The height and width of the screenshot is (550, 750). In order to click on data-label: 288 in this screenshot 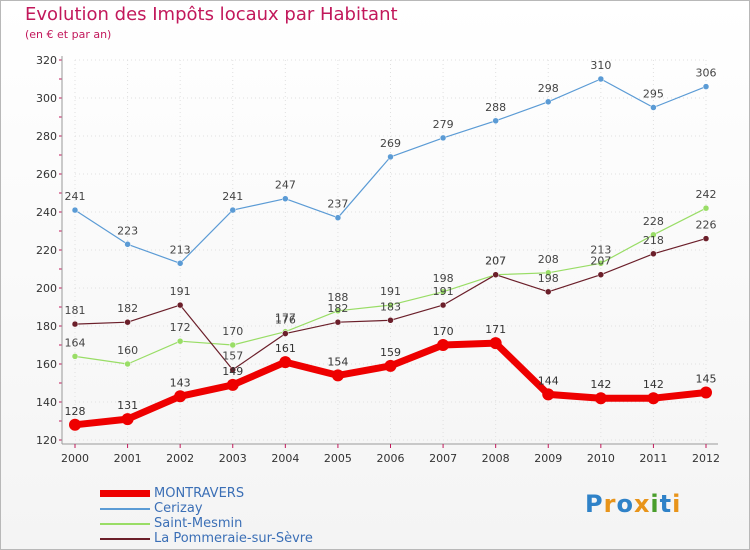, I will do `click(495, 107)`.